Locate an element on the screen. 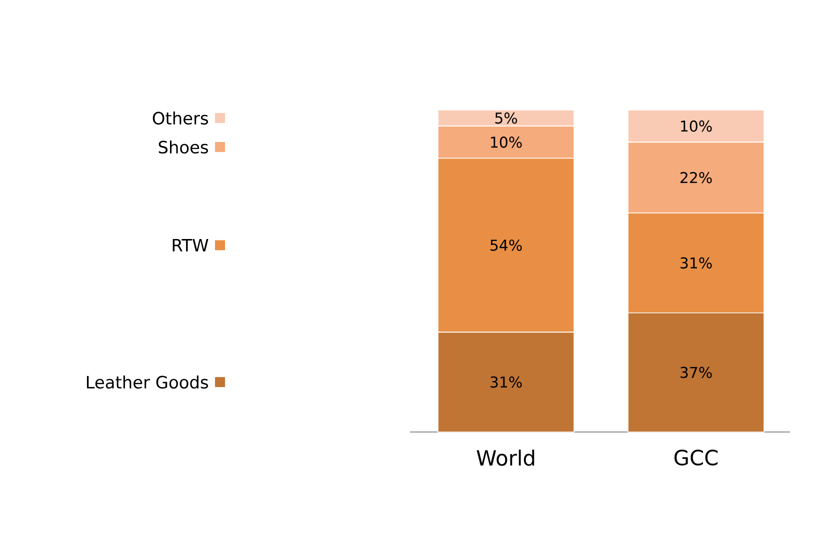 Image resolution: width=816 pixels, height=538 pixels. data-label: 37% is located at coordinates (696, 372).